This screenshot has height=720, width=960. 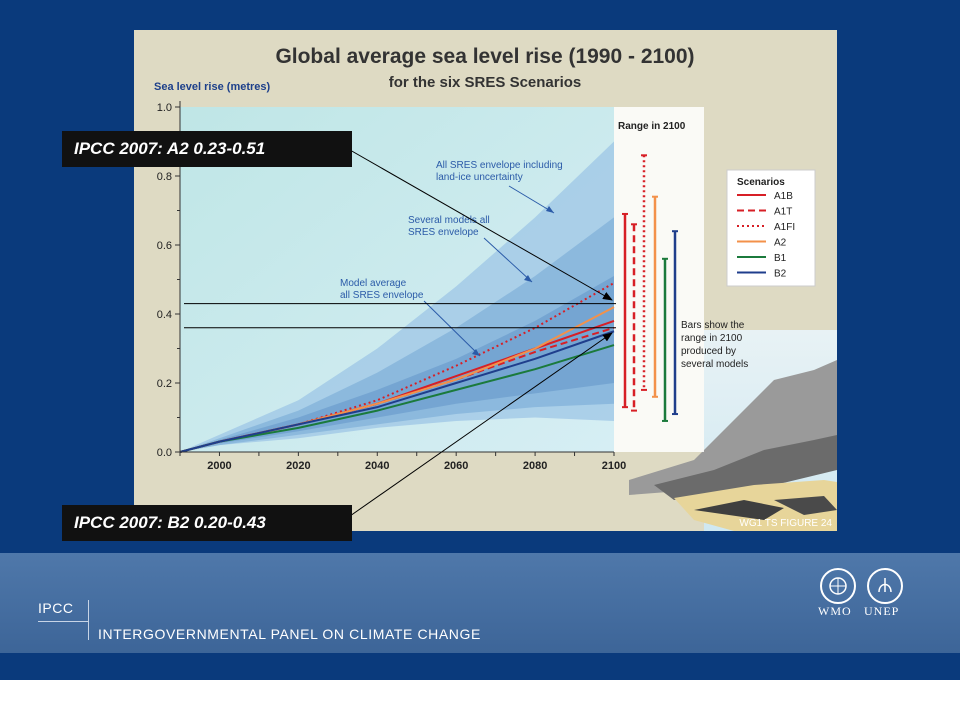 I want to click on x-tick-label: 2020, so click(x=298, y=466).